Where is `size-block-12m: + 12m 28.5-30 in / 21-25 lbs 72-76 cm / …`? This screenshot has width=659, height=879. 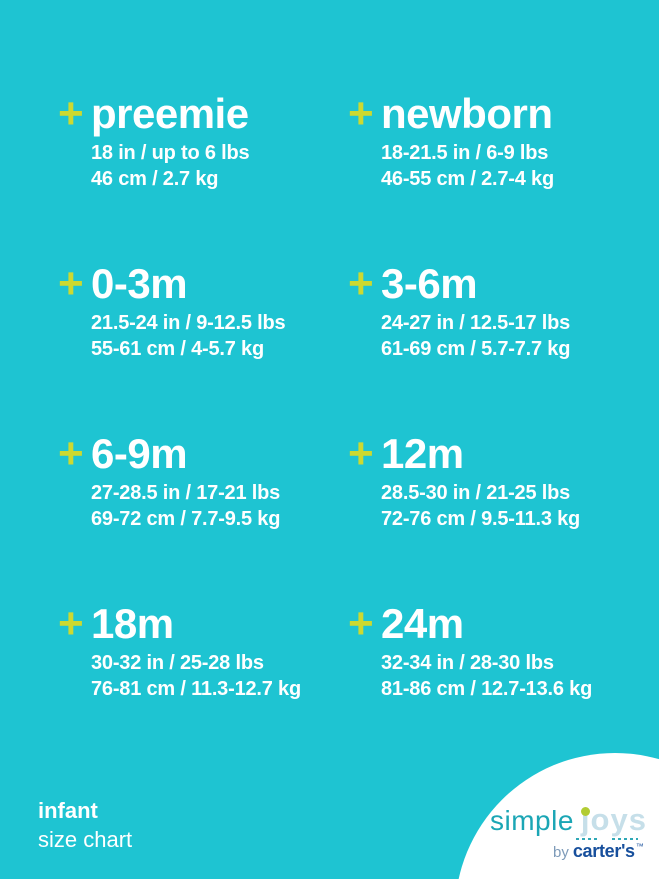 size-block-12m: + 12m 28.5-30 in / 21-25 lbs 72-76 cm / … is located at coordinates (493, 517).